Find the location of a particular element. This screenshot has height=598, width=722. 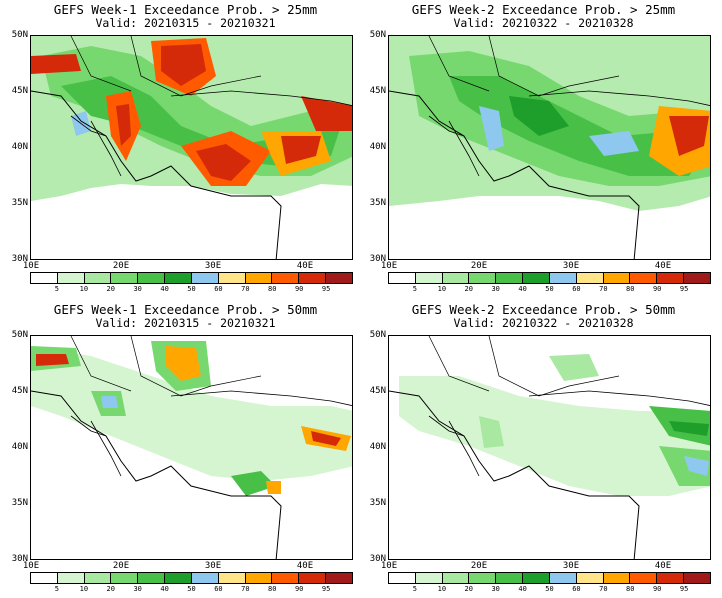

x-tick-label: 30E is located at coordinates (213, 566).